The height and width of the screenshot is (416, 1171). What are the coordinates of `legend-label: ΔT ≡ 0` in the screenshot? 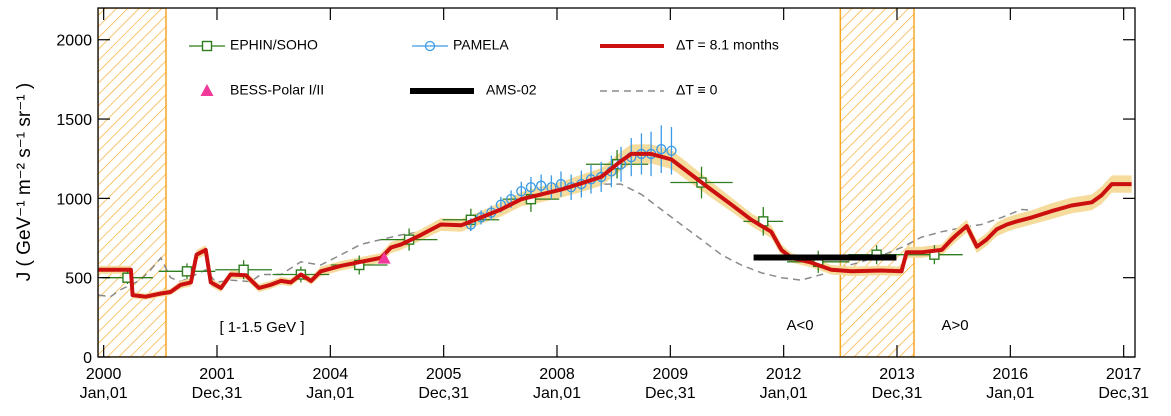 It's located at (697, 90).